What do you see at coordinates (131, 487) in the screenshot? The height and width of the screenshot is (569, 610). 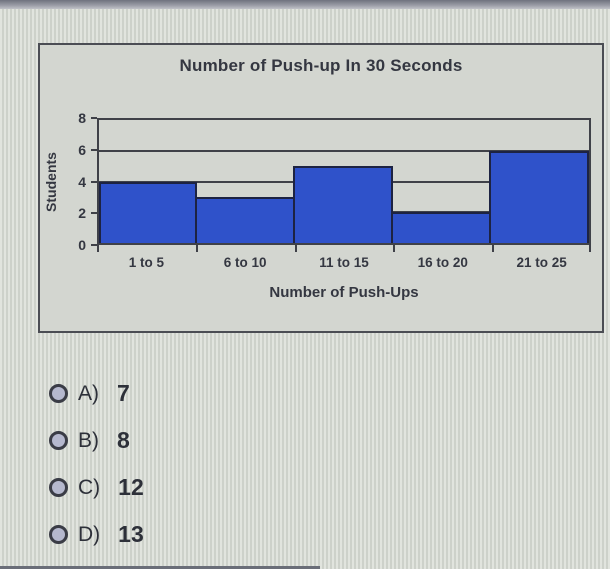 I see `option-c-value: 12` at bounding box center [131, 487].